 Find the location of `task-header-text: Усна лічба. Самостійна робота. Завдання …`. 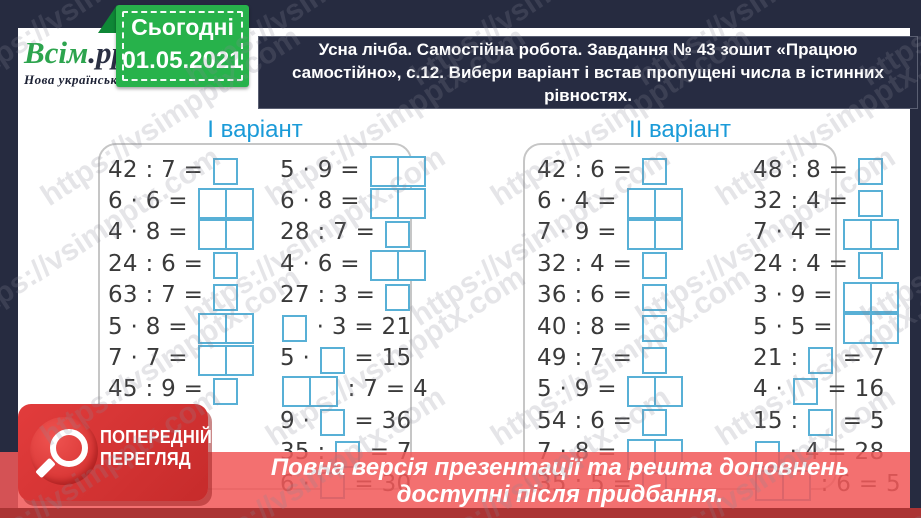

task-header-text: Усна лічба. Самостійна робота. Завдання … is located at coordinates (588, 72).